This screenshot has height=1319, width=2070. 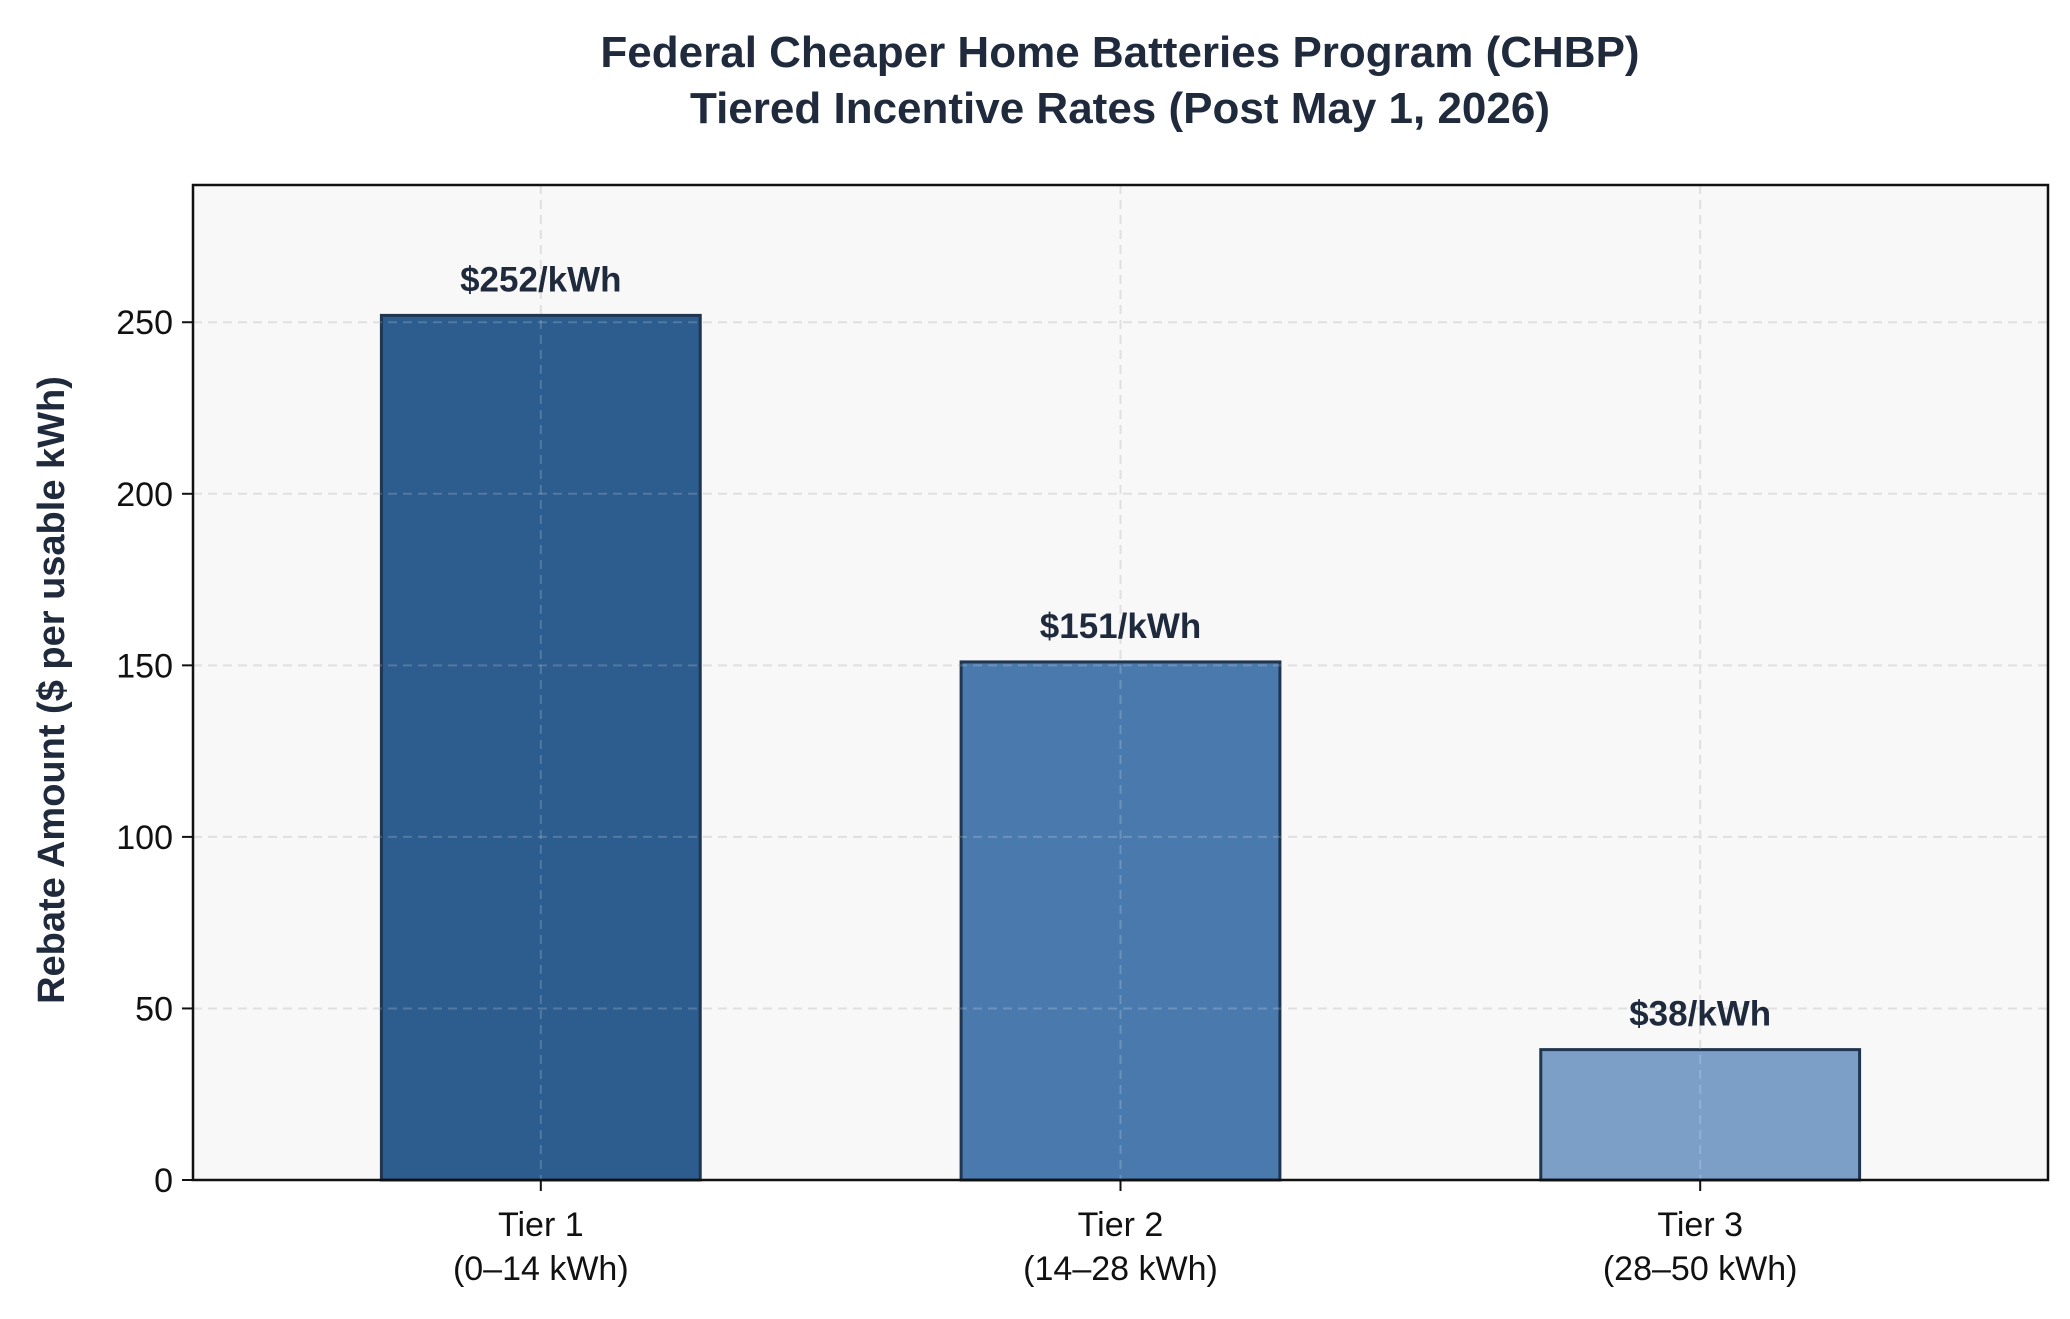 I want to click on data-label-tier-2: $151/kWh, so click(x=1120, y=626).